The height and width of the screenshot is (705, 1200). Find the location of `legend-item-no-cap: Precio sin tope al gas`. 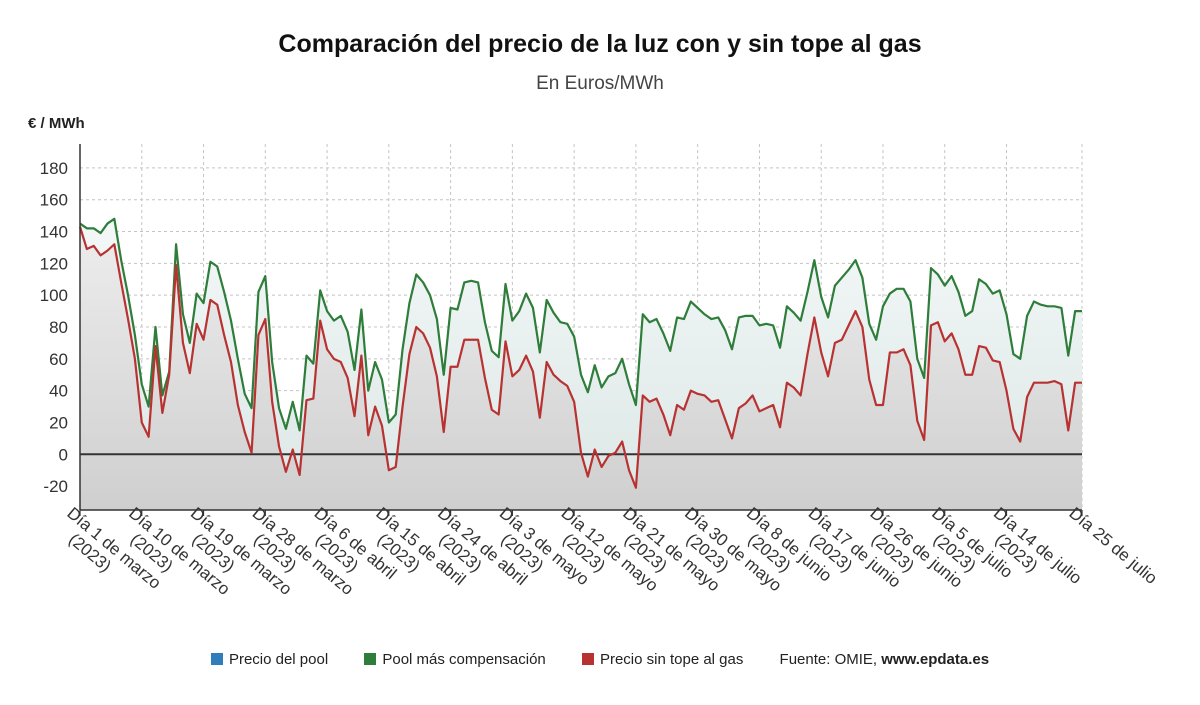

legend-item-no-cap: Precio sin tope al gas is located at coordinates (662, 659).